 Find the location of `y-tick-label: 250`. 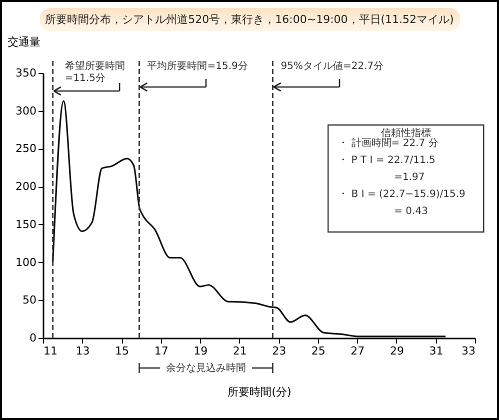

y-tick-label: 250 is located at coordinates (26, 149).